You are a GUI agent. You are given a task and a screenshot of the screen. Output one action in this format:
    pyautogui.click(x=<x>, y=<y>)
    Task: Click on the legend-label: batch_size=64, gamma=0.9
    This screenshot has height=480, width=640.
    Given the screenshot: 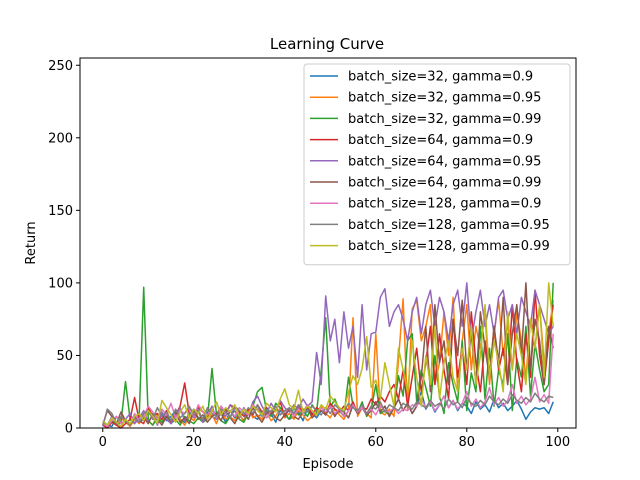 What is the action you would take?
    pyautogui.click(x=440, y=140)
    